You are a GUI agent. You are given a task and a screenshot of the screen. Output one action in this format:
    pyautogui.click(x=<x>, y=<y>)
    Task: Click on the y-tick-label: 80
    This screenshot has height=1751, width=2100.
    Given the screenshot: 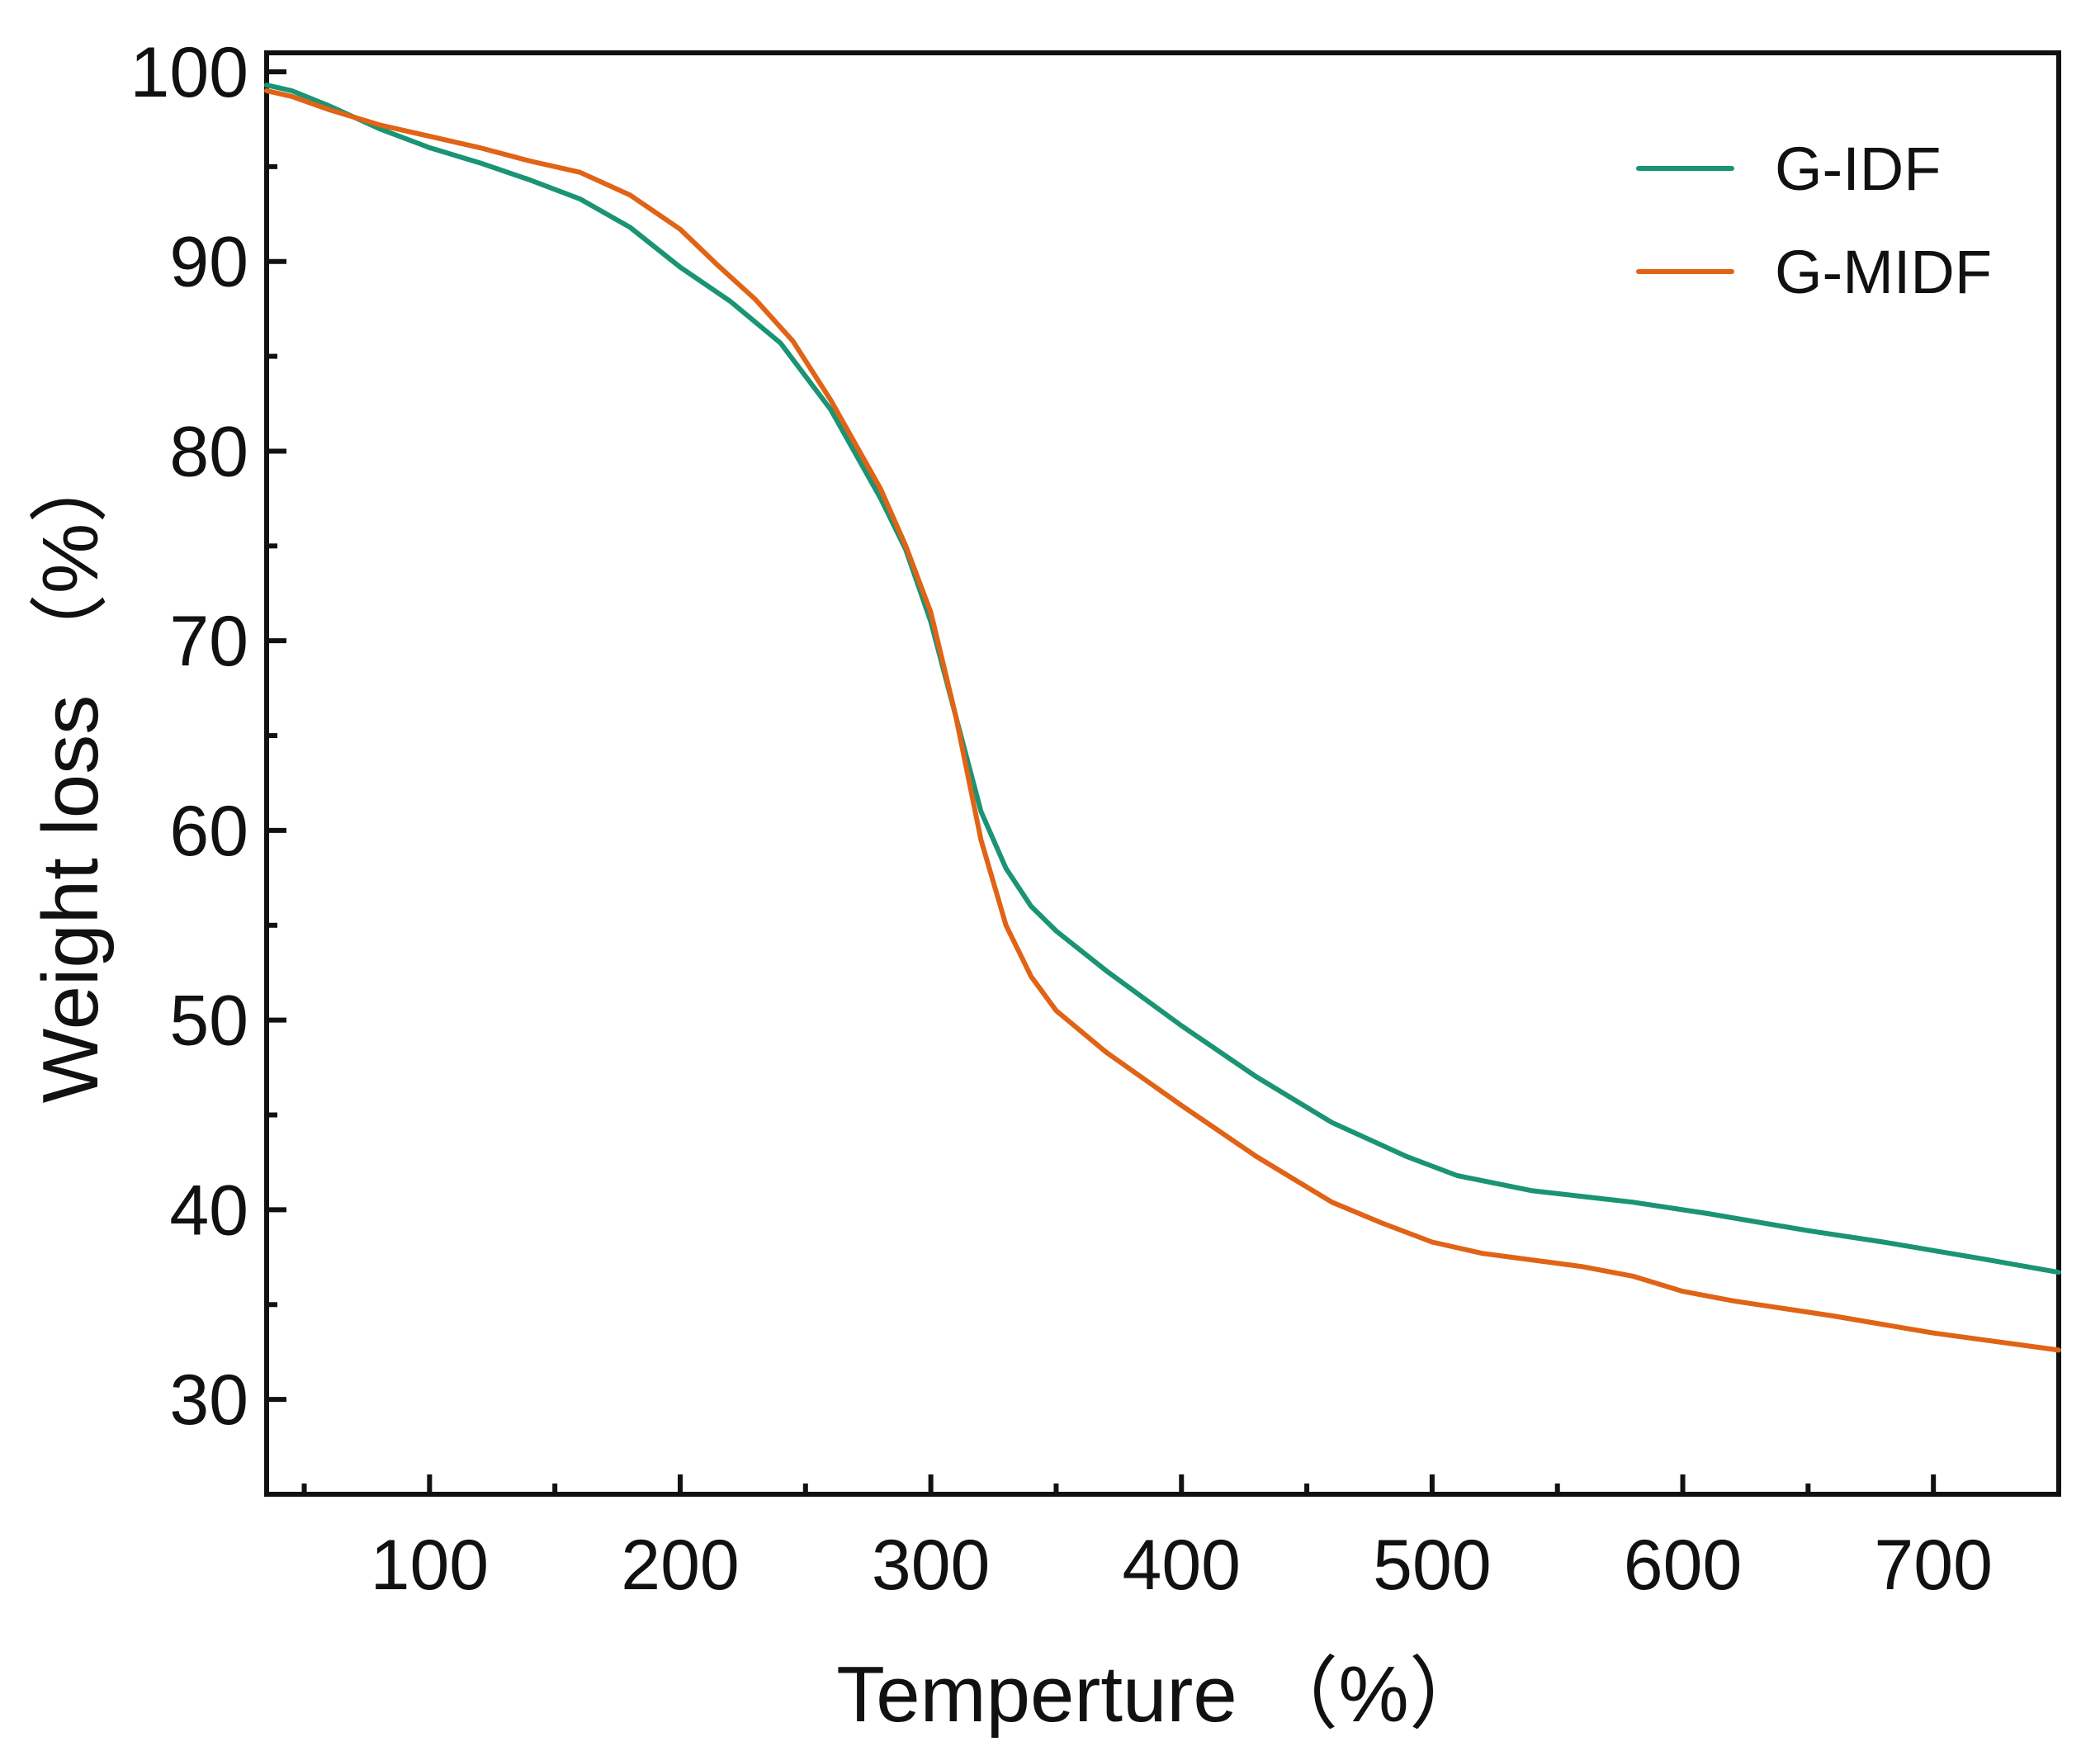 What is the action you would take?
    pyautogui.click(x=208, y=452)
    